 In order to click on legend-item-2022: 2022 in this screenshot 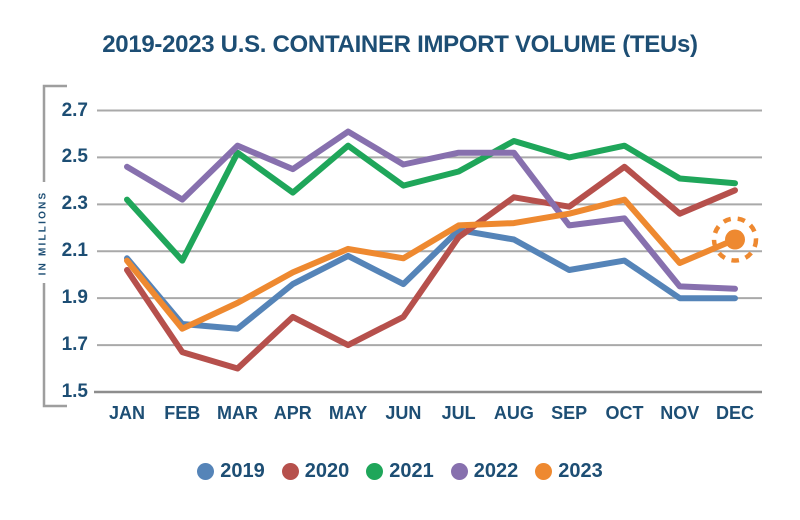, I will do `click(484, 471)`.